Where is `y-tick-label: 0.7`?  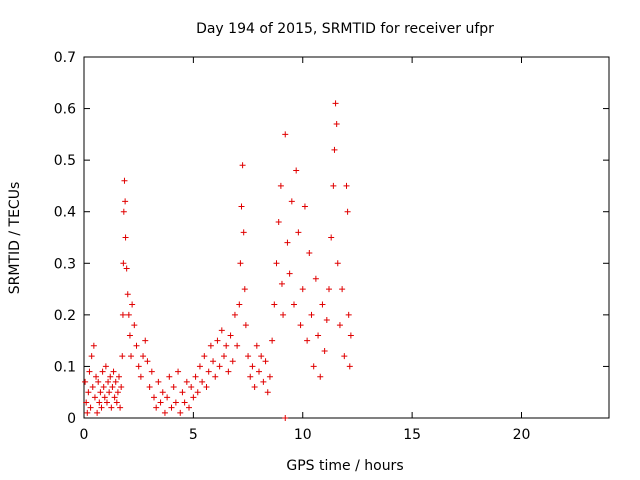
y-tick-label: 0.7 is located at coordinates (65, 58).